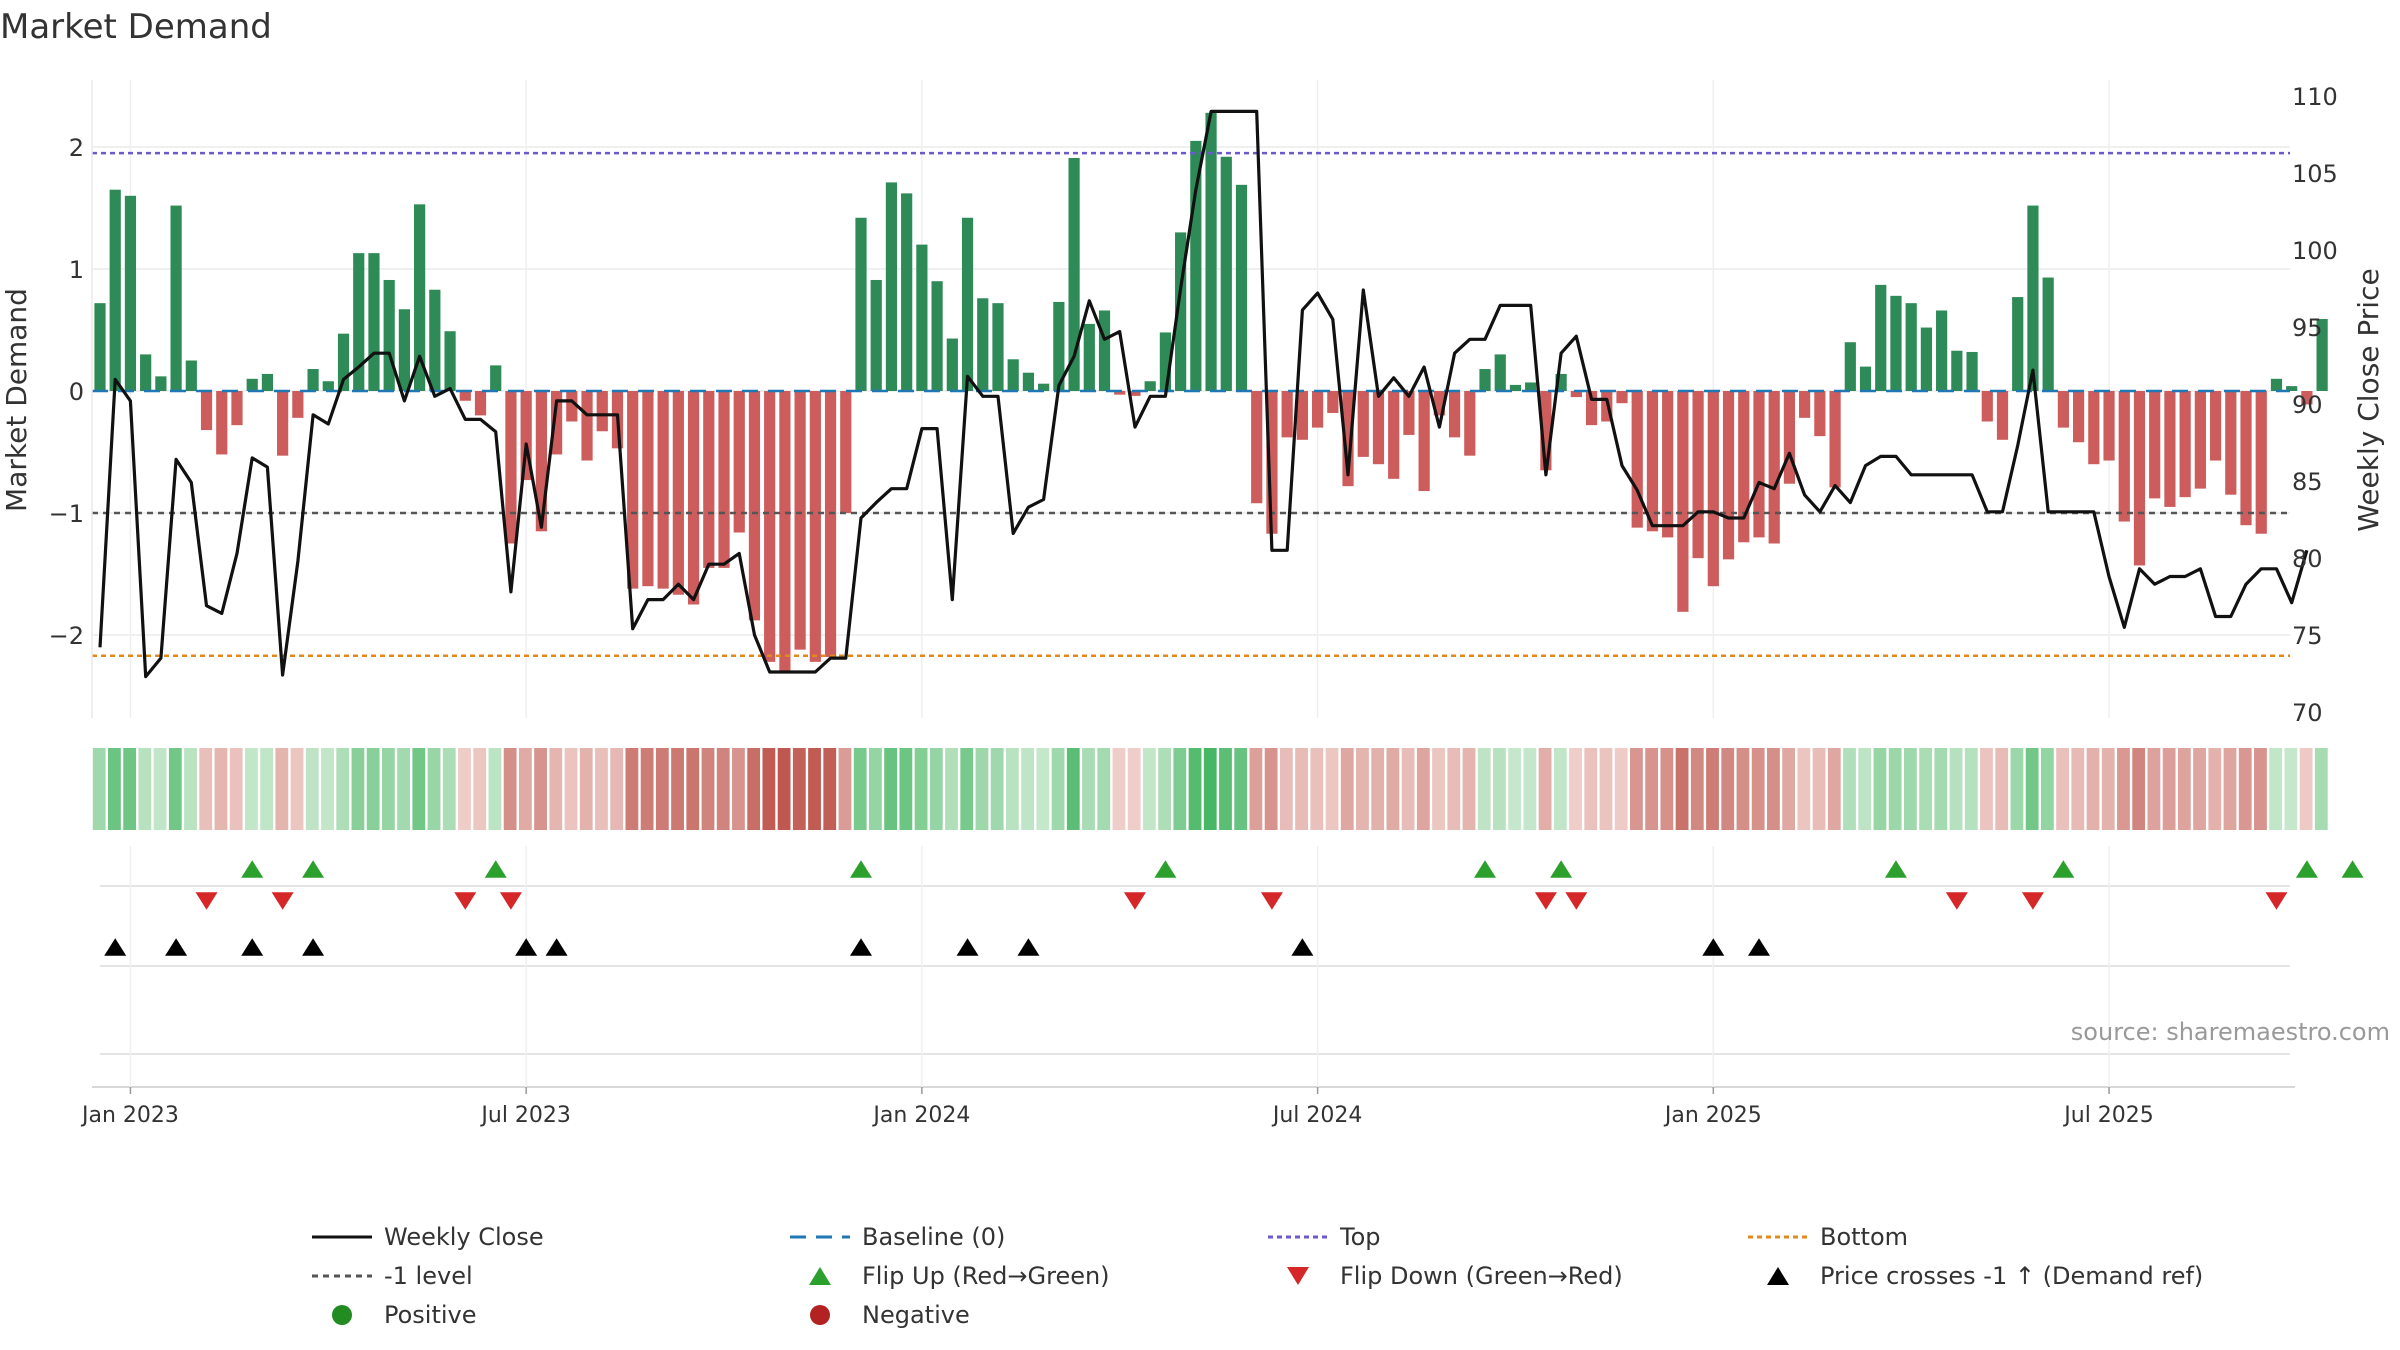  What do you see at coordinates (1360, 1237) in the screenshot?
I see `legend-top-label: Top` at bounding box center [1360, 1237].